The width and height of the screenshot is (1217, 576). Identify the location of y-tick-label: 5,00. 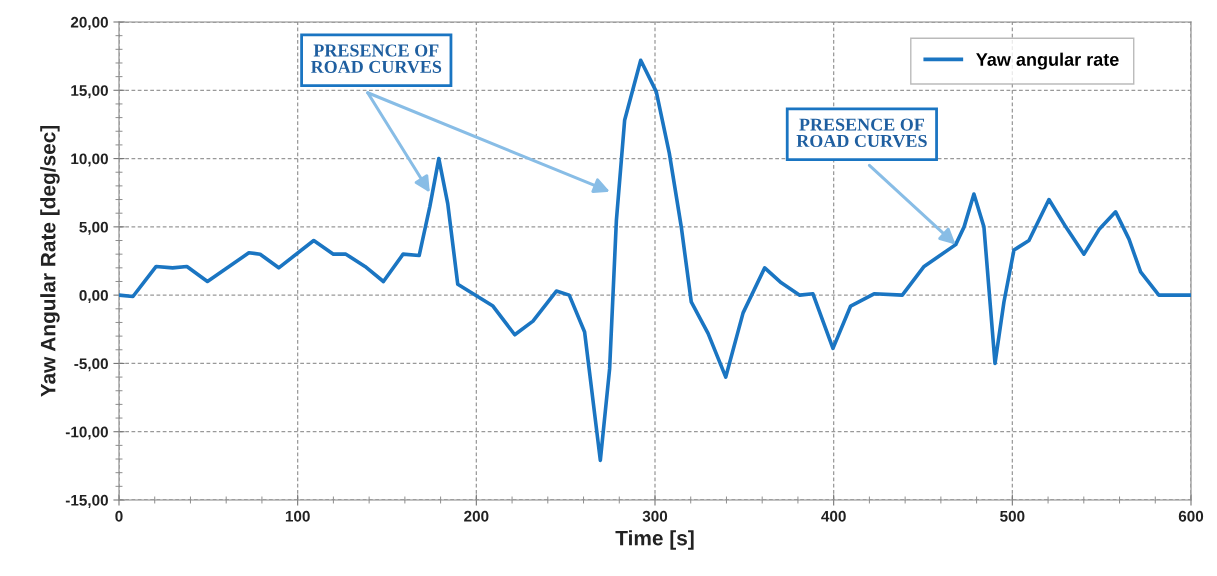
(93, 228).